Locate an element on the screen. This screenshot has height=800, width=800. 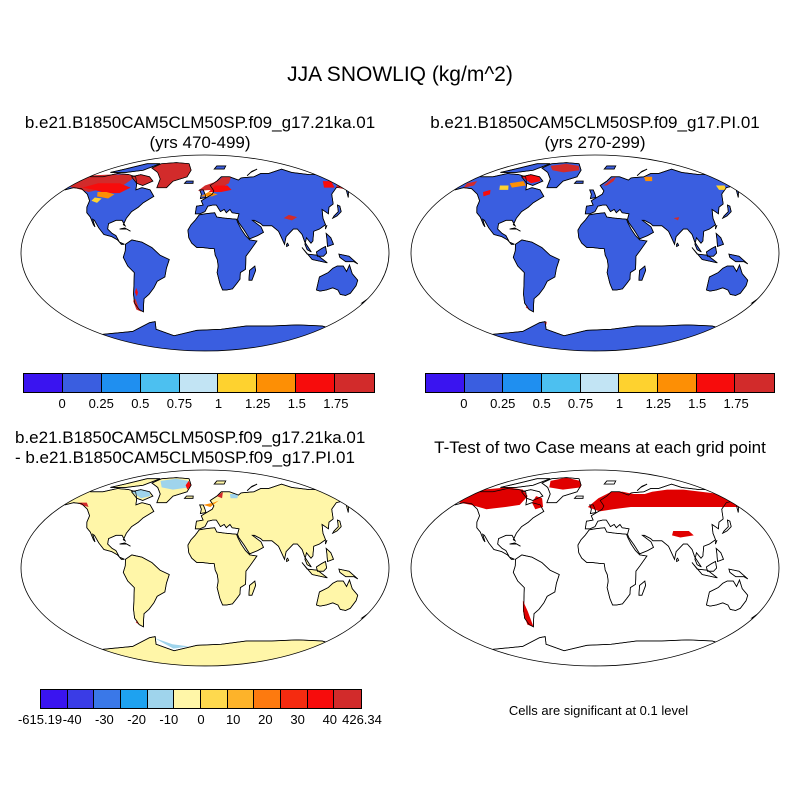
colorbar-tick-label: -615.19 is located at coordinates (40, 719).